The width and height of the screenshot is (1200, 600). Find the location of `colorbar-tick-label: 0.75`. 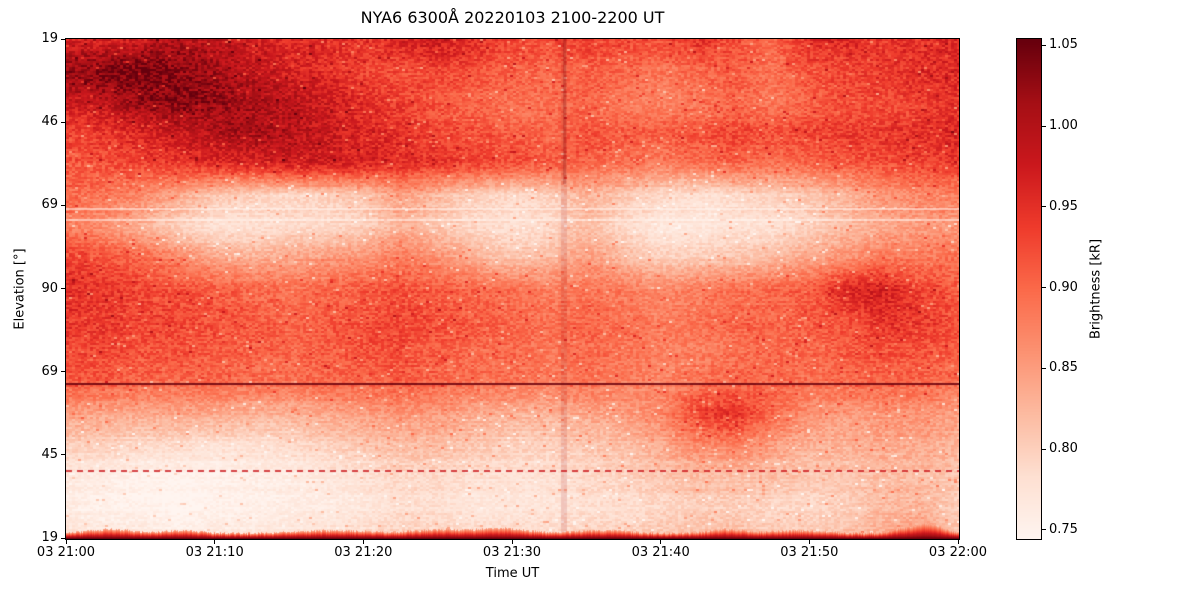

colorbar-tick-label: 0.75 is located at coordinates (1063, 529).